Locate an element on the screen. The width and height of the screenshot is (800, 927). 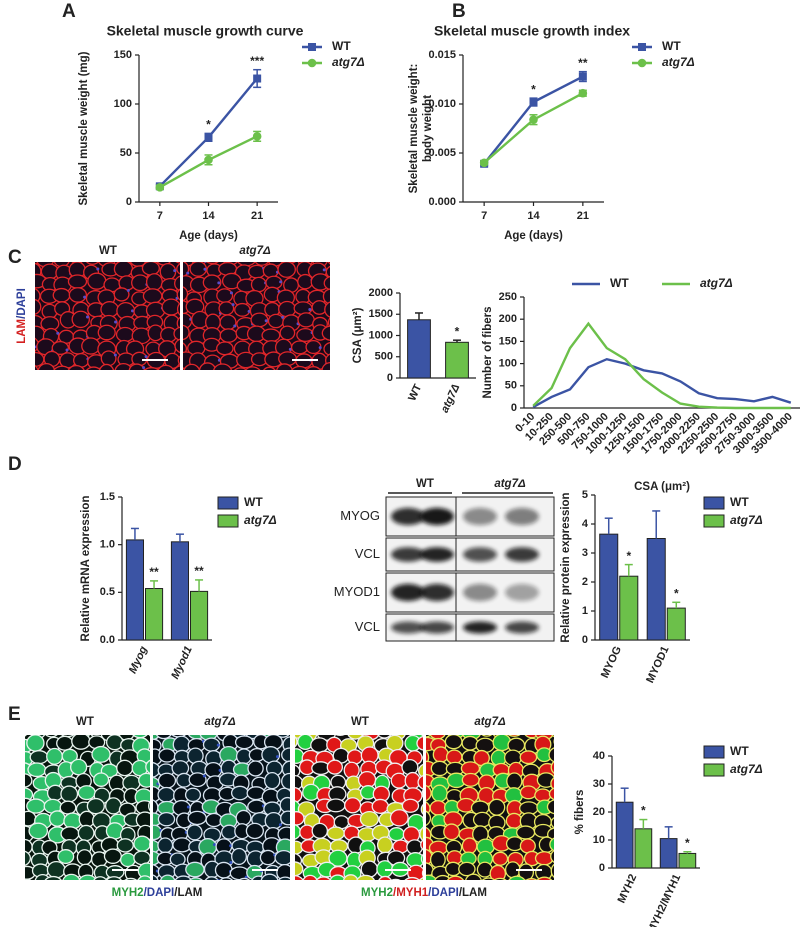
marker is located at coordinates (583, 93).